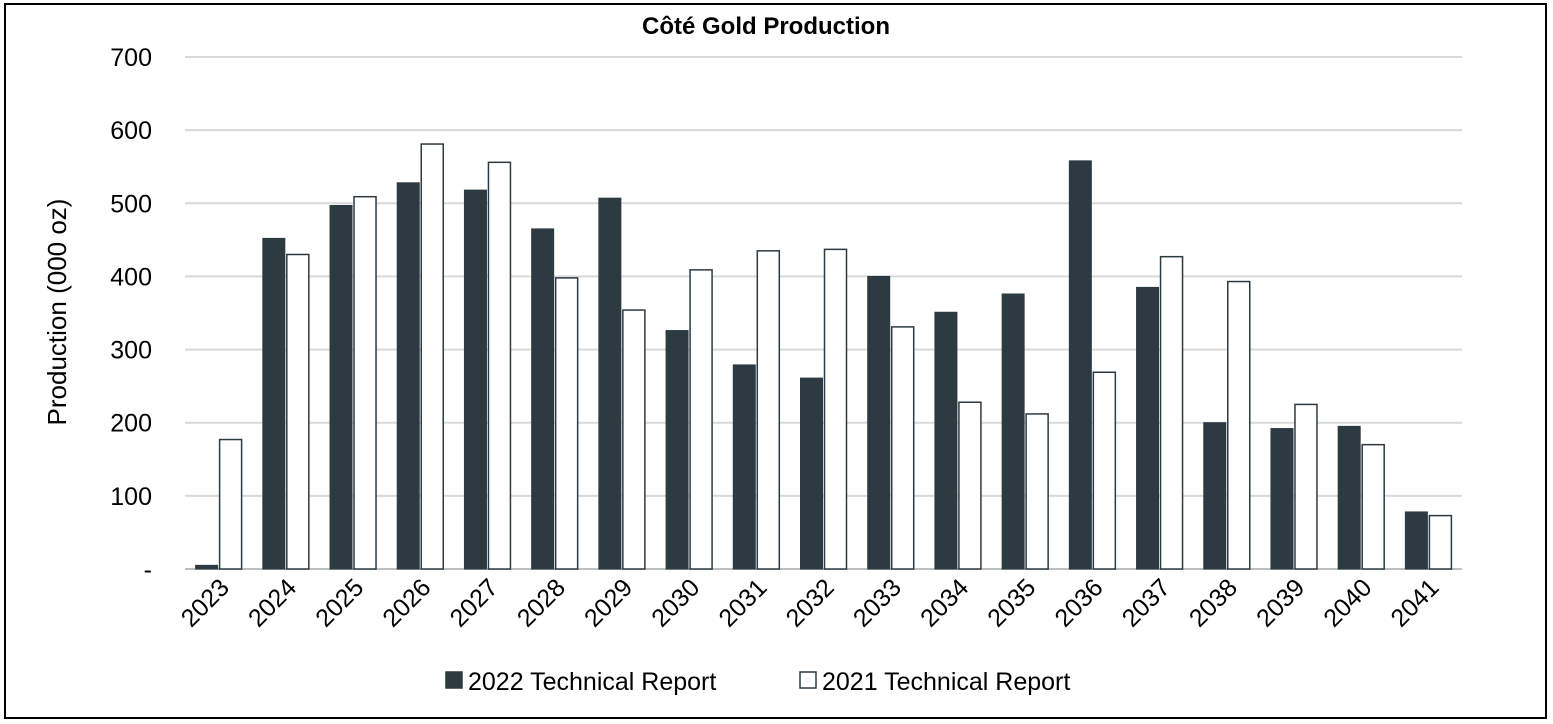 This screenshot has width=1553, height=724. What do you see at coordinates (566, 423) in the screenshot?
I see `bar-2021-2028` at bounding box center [566, 423].